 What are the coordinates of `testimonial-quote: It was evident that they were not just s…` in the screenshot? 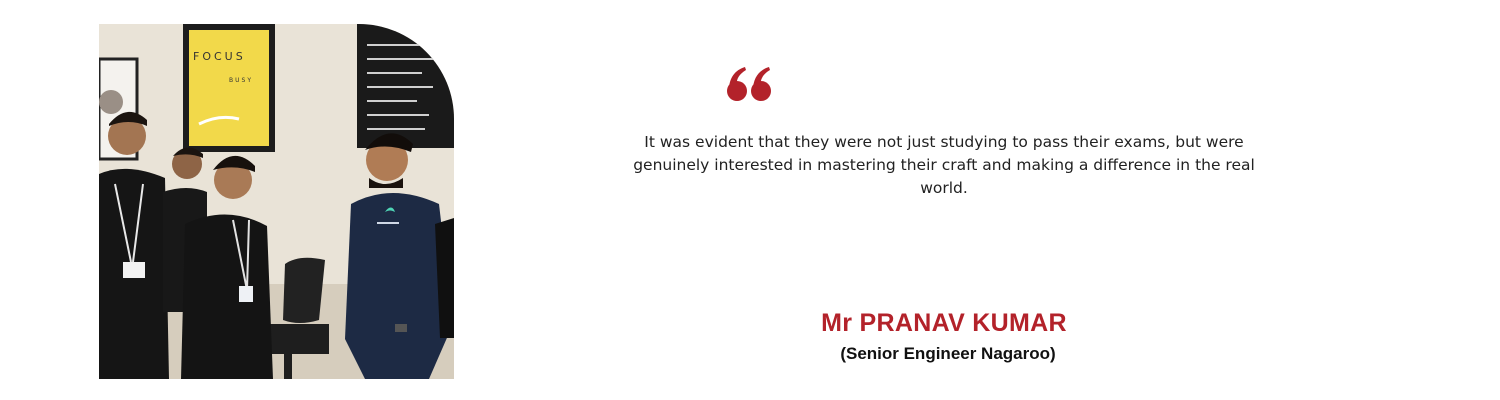 It's located at (944, 165).